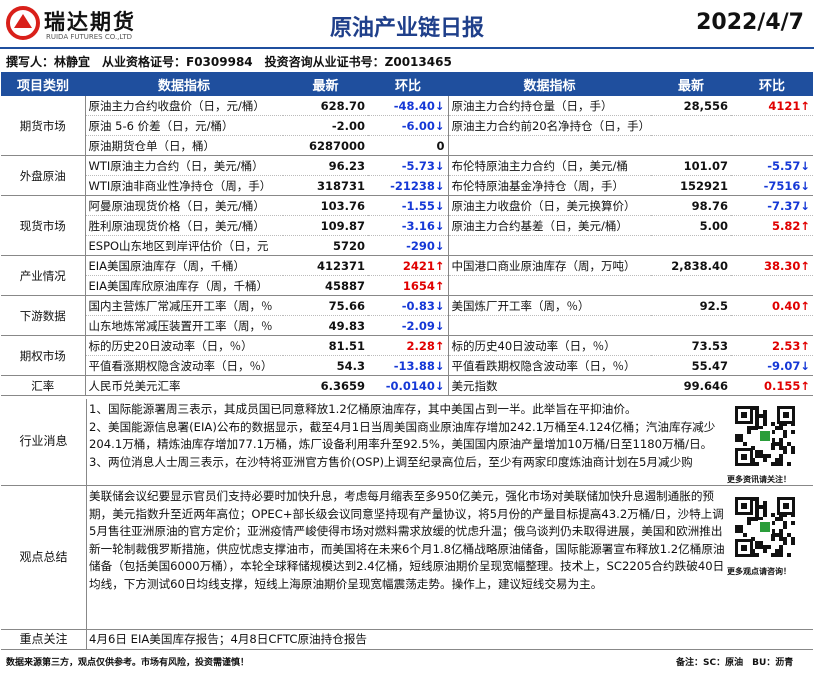 This screenshot has height=676, width=814. Describe the element at coordinates (549, 165) in the screenshot. I see `indicator-cell: 布伦特原油主力合约（日，美元/桶` at that location.